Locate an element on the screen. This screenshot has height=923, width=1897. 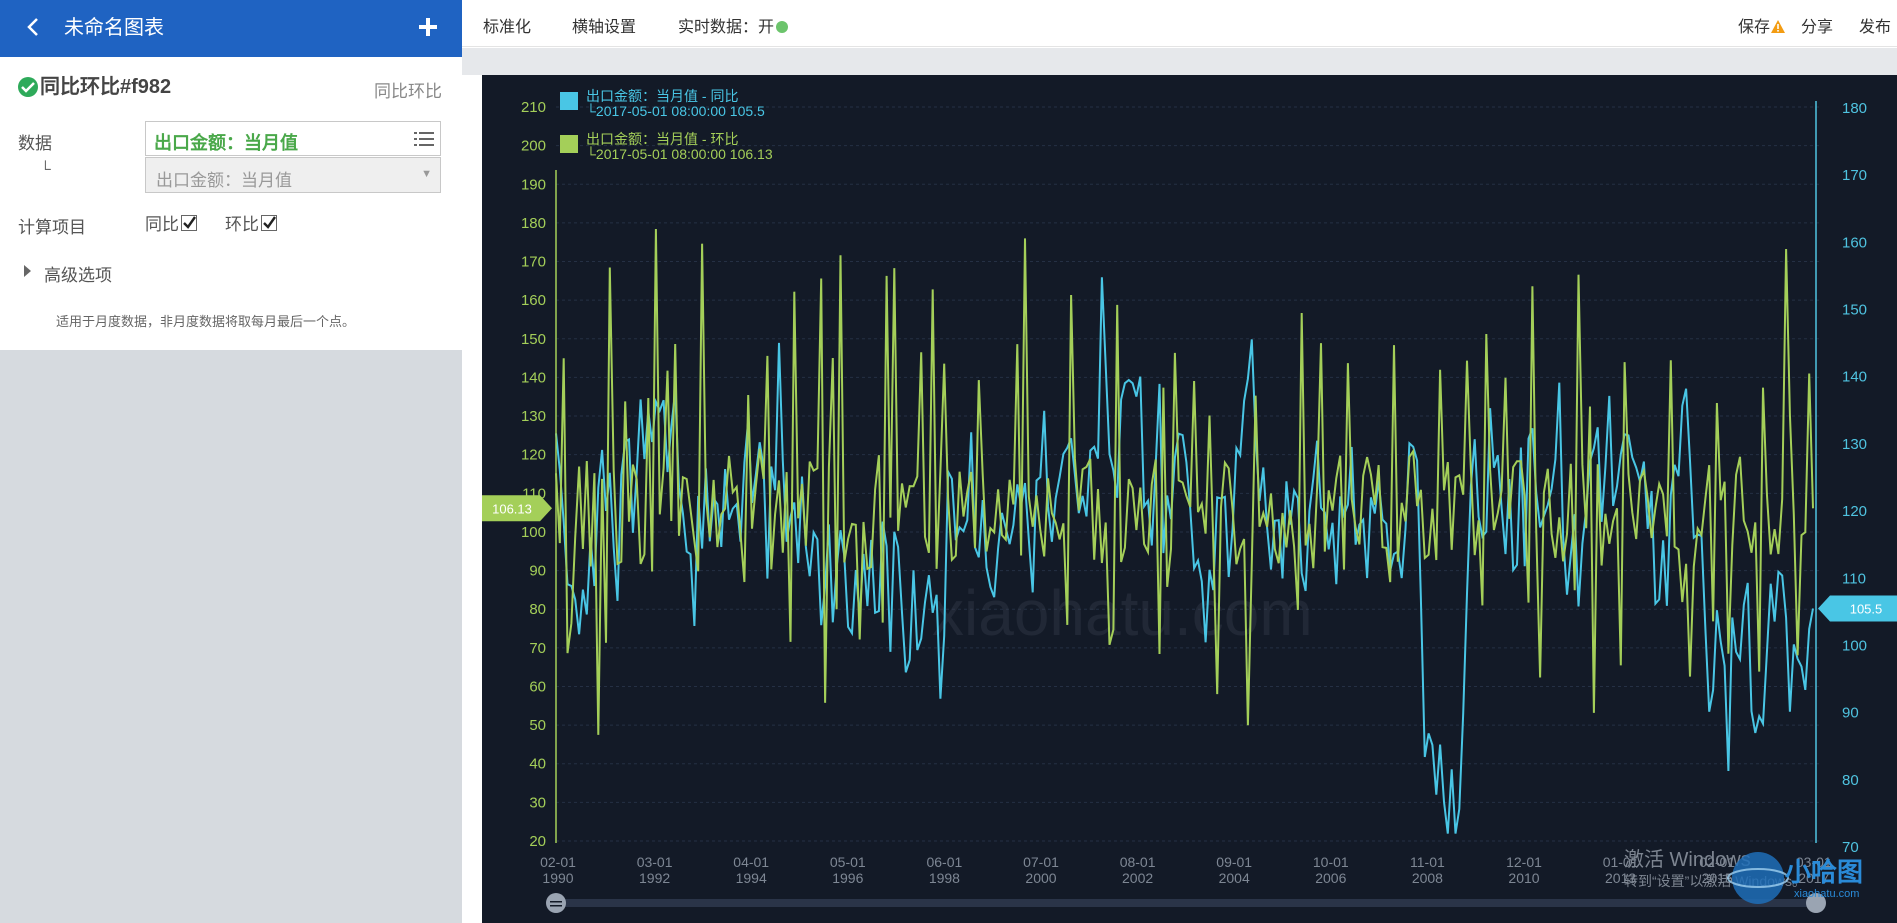
y-right-tick: 130 is located at coordinates (1854, 444).